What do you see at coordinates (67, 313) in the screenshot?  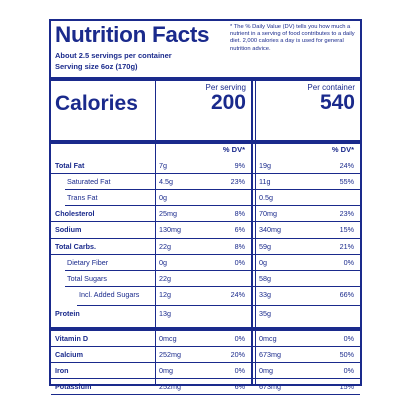 I see `nutrient-name: Protein` at bounding box center [67, 313].